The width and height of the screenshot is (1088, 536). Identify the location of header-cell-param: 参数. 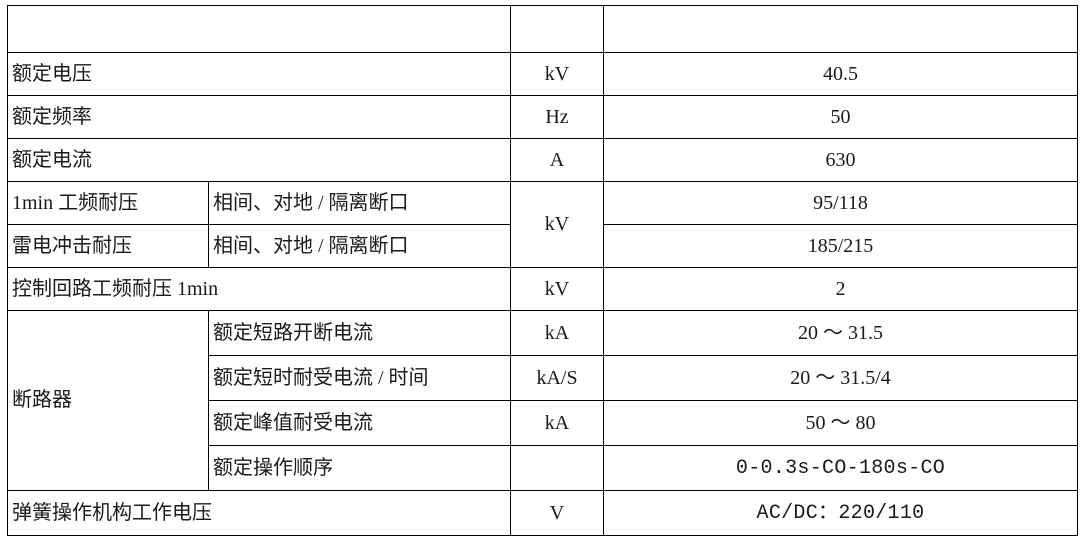
(840, 29).